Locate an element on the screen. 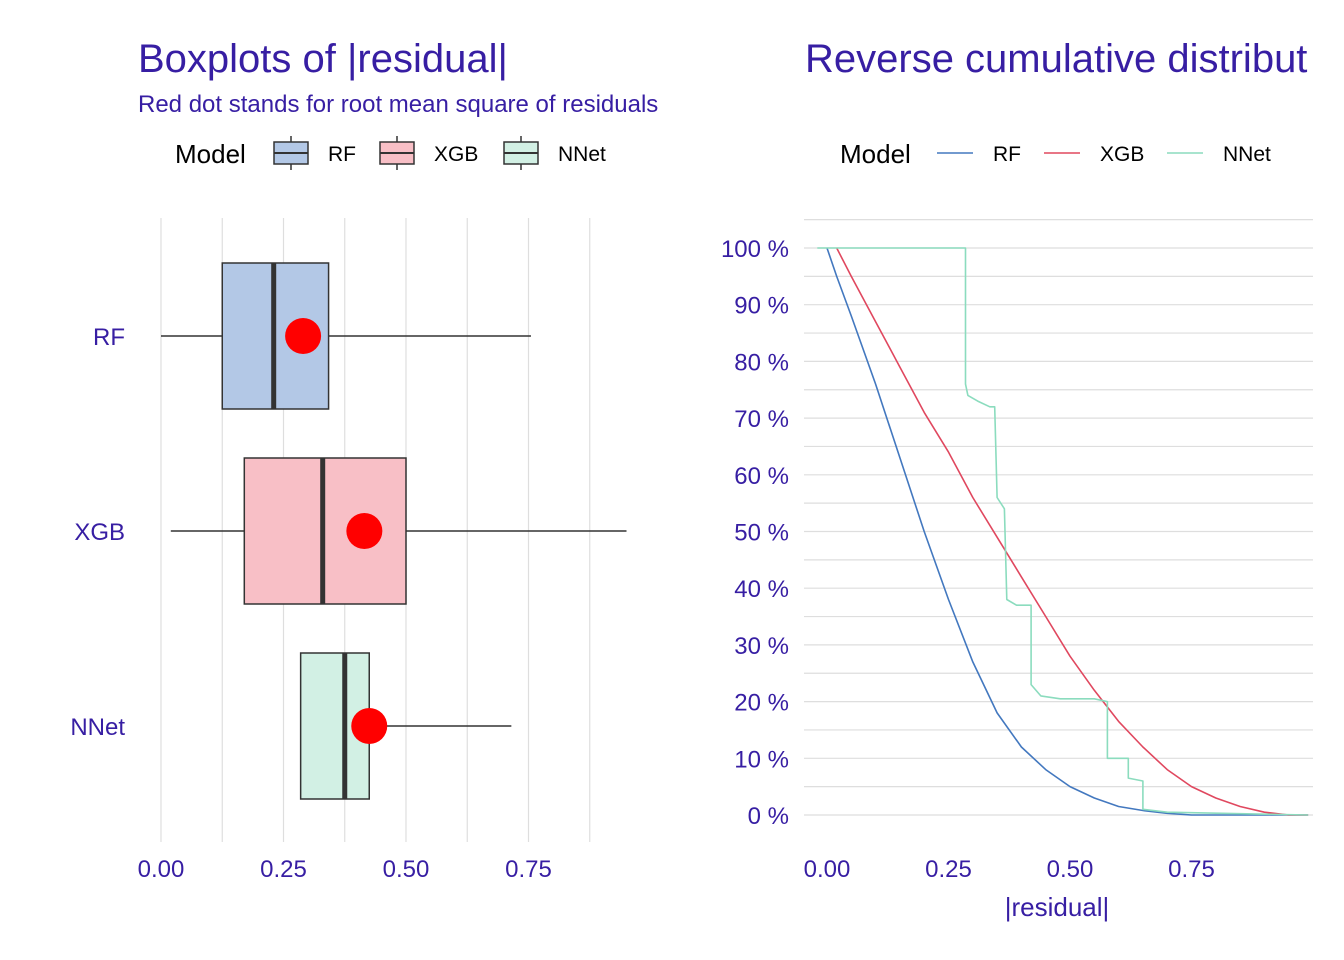 Image resolution: width=1344 pixels, height=960 pixels. ecdf-legend-label-rf: RF is located at coordinates (1007, 154).